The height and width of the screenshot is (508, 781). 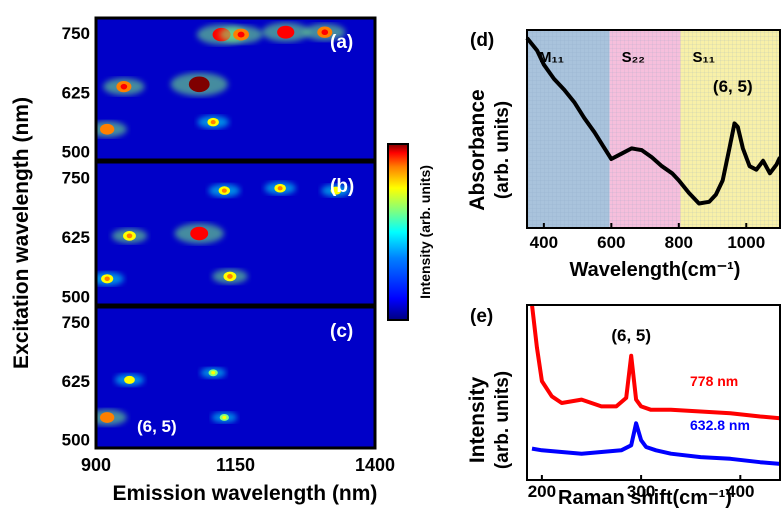 I want to click on x-tick-label: 200, so click(x=542, y=491).